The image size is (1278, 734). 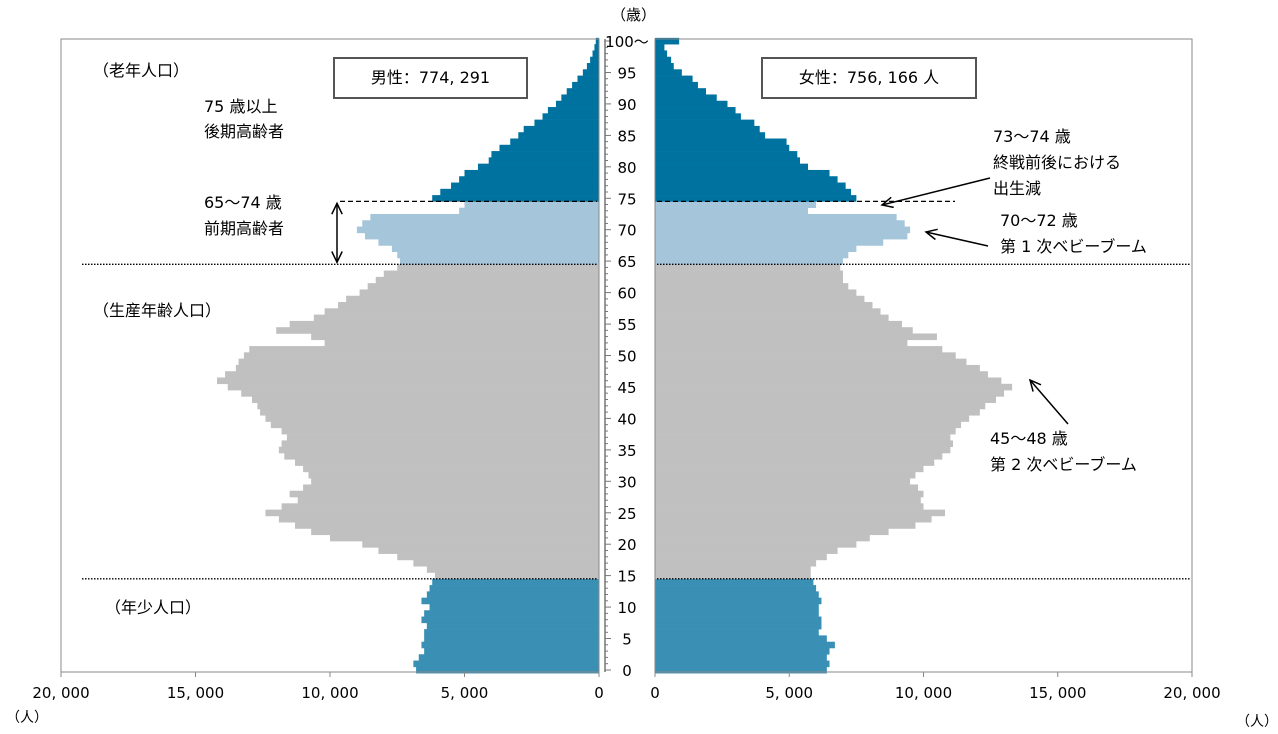 What do you see at coordinates (1029, 438) in the screenshot?
I see `boom2-line1: 45〜48 歳` at bounding box center [1029, 438].